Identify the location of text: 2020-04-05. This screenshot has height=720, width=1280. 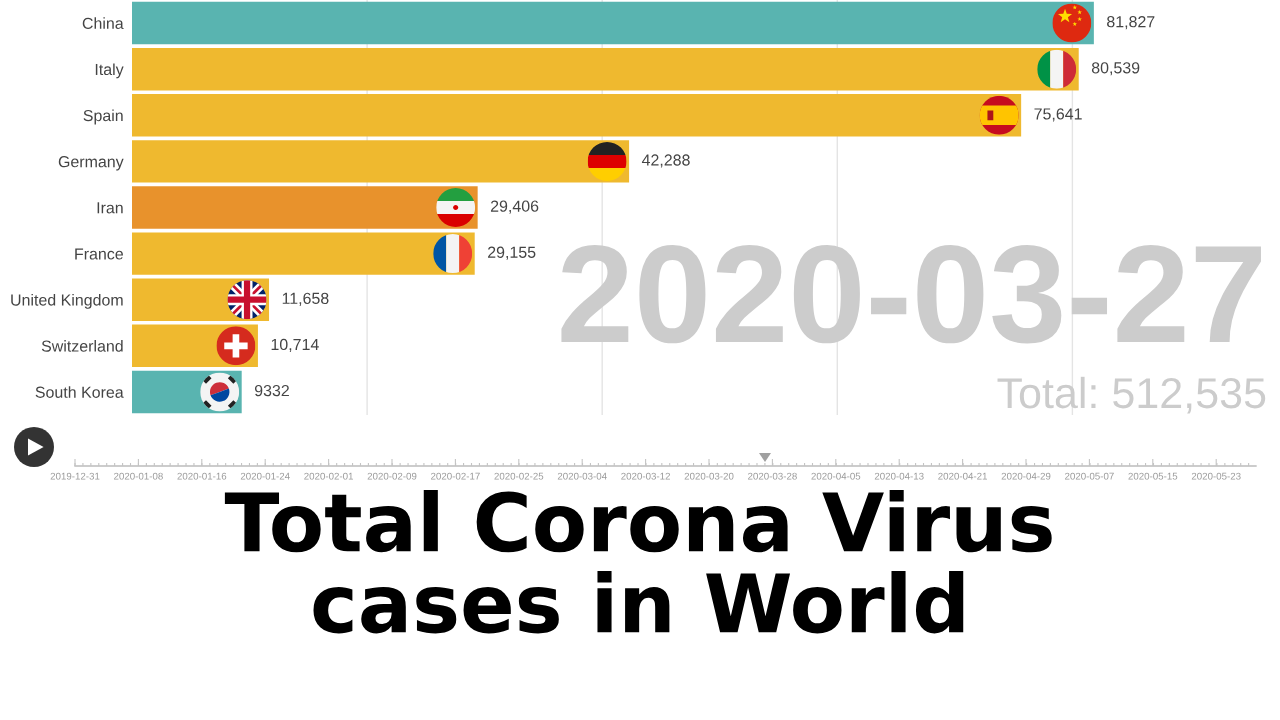
(836, 476).